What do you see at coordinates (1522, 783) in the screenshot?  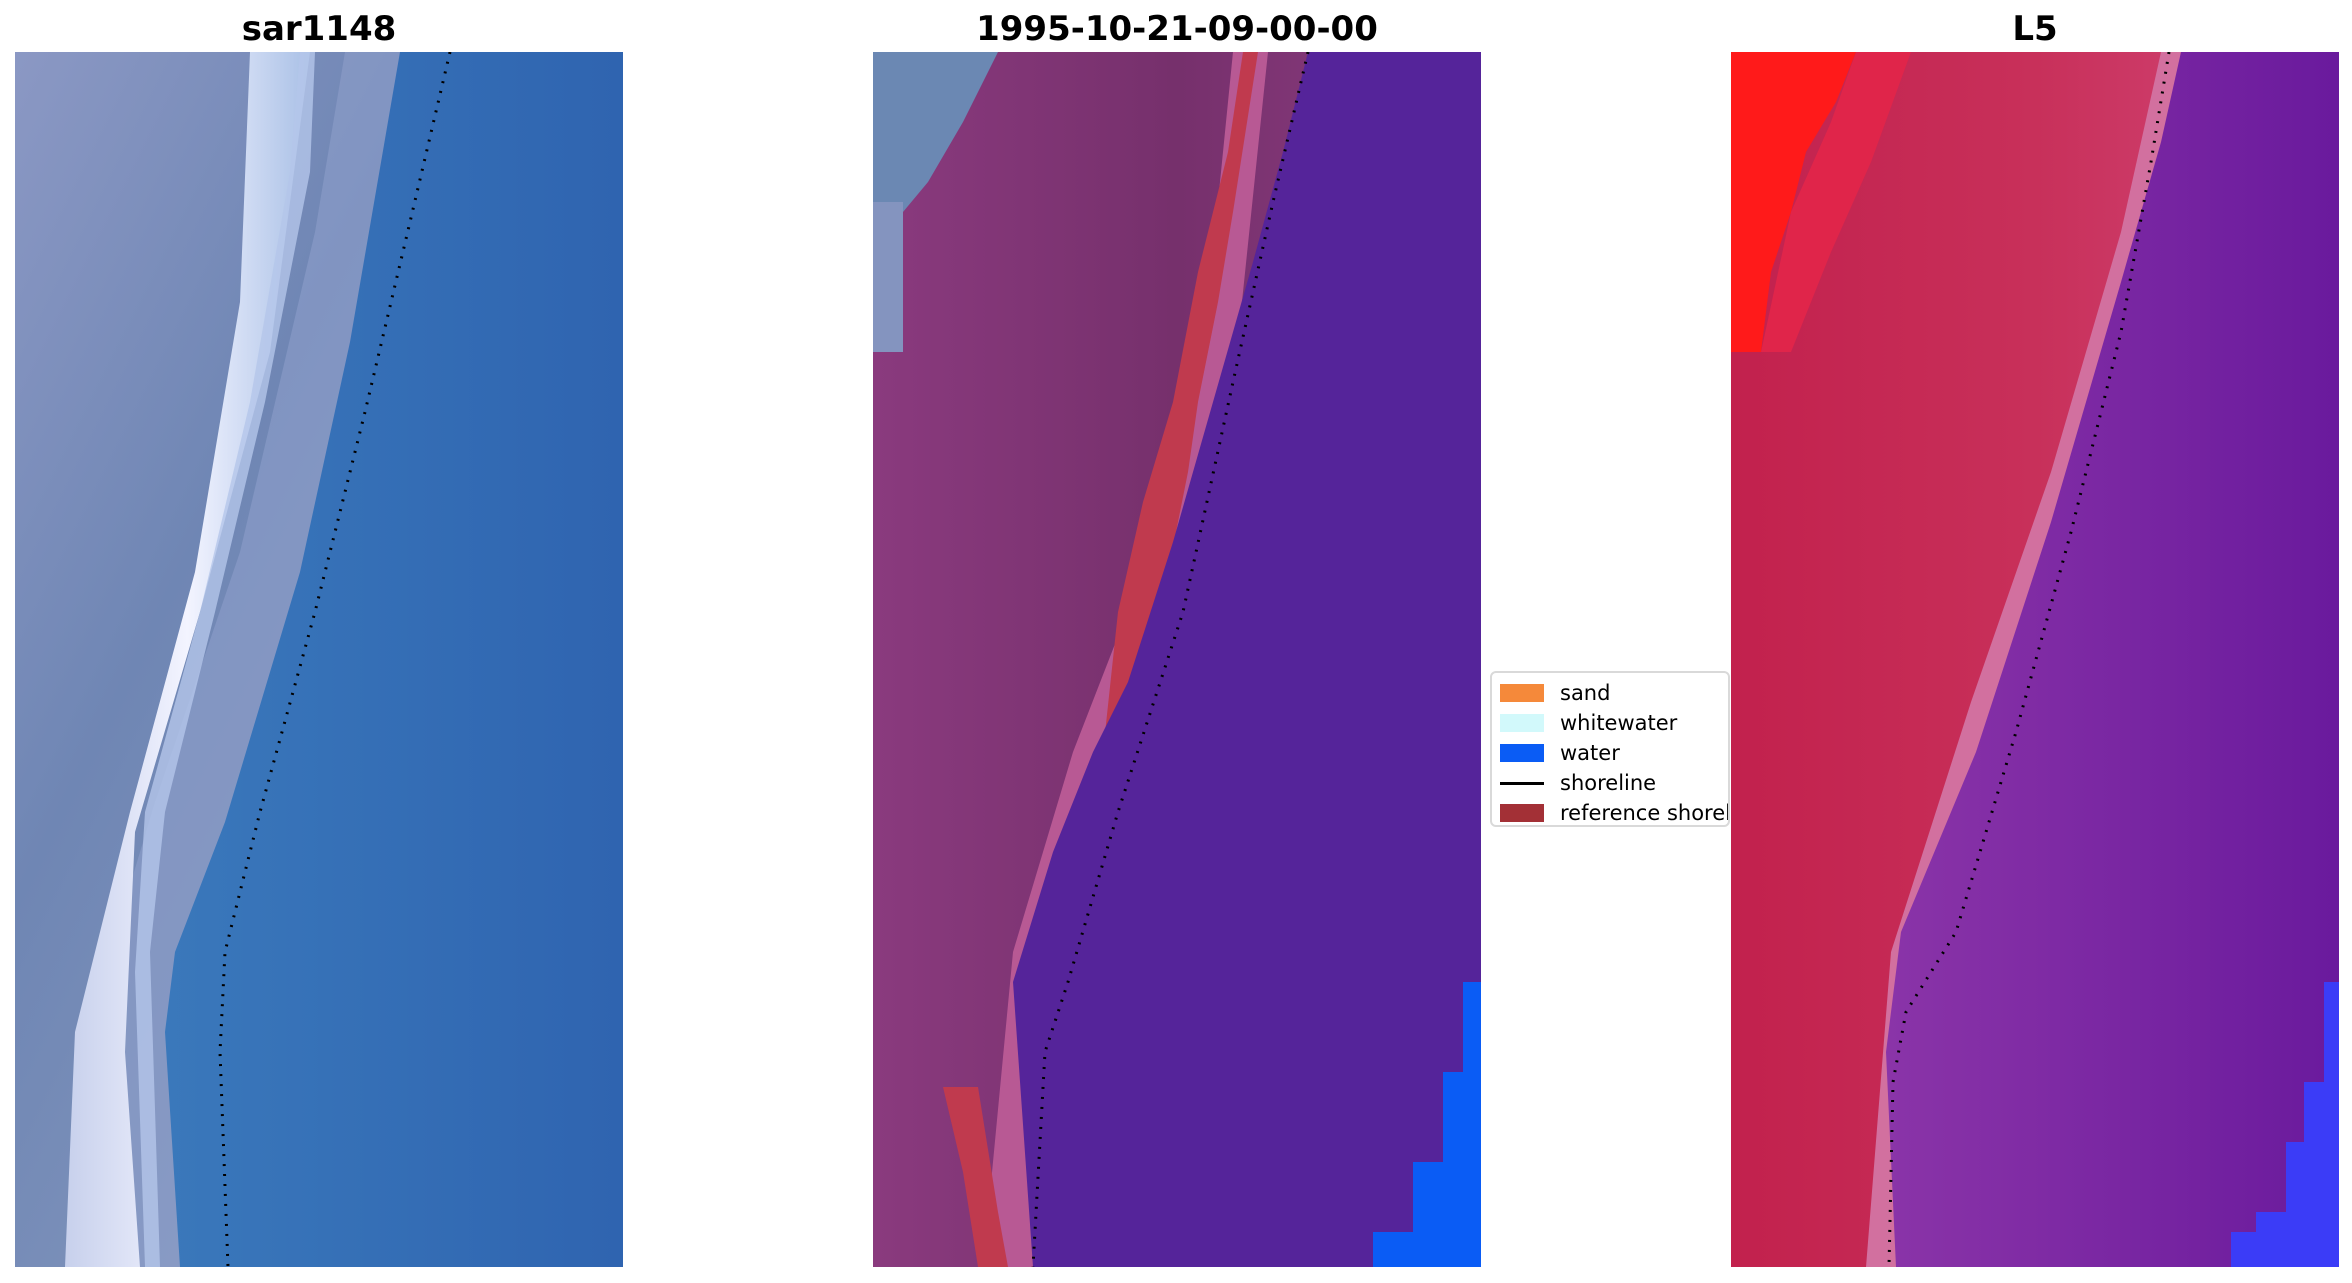 I see `legend-line-shoreline` at bounding box center [1522, 783].